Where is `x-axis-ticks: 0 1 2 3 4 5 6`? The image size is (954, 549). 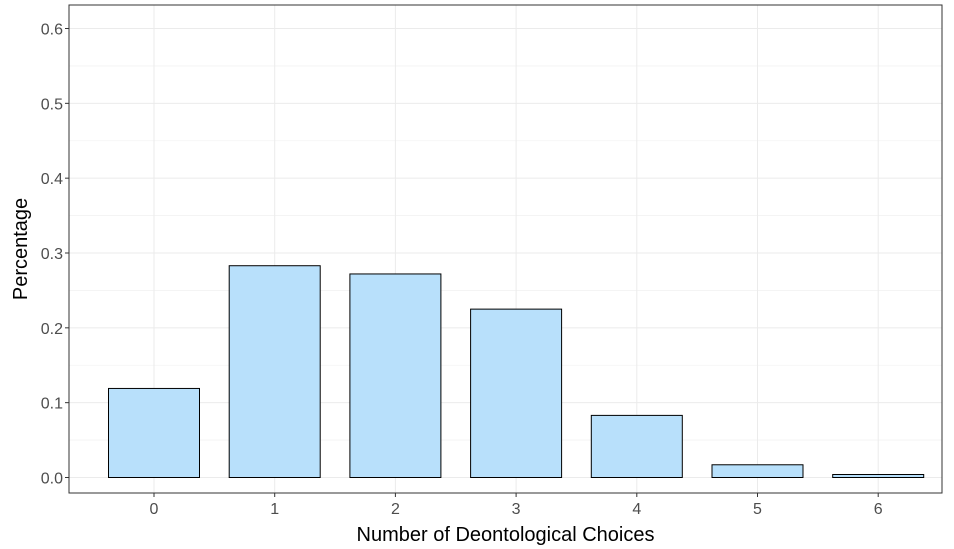 x-axis-ticks: 0 1 2 3 4 5 6 is located at coordinates (516, 505).